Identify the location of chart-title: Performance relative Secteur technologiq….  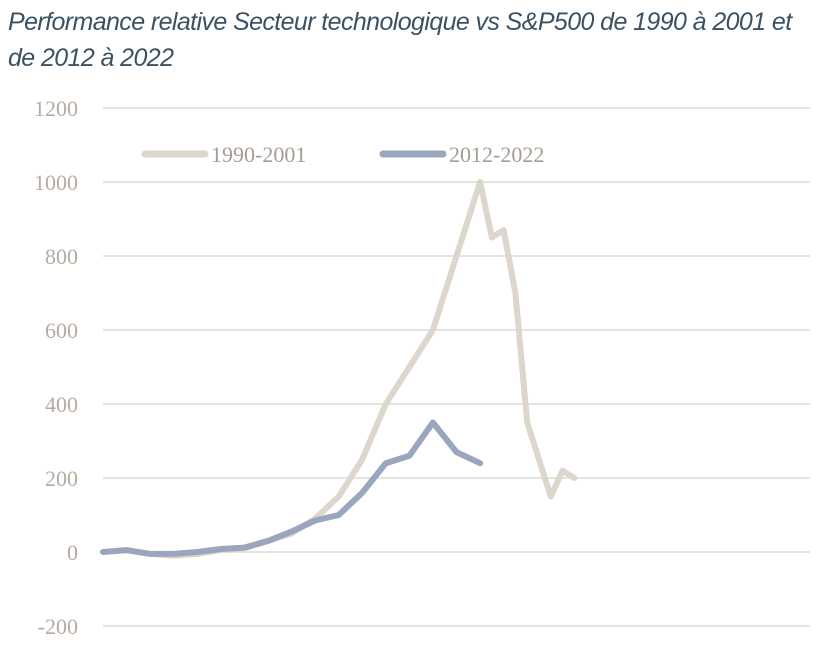
(400, 40).